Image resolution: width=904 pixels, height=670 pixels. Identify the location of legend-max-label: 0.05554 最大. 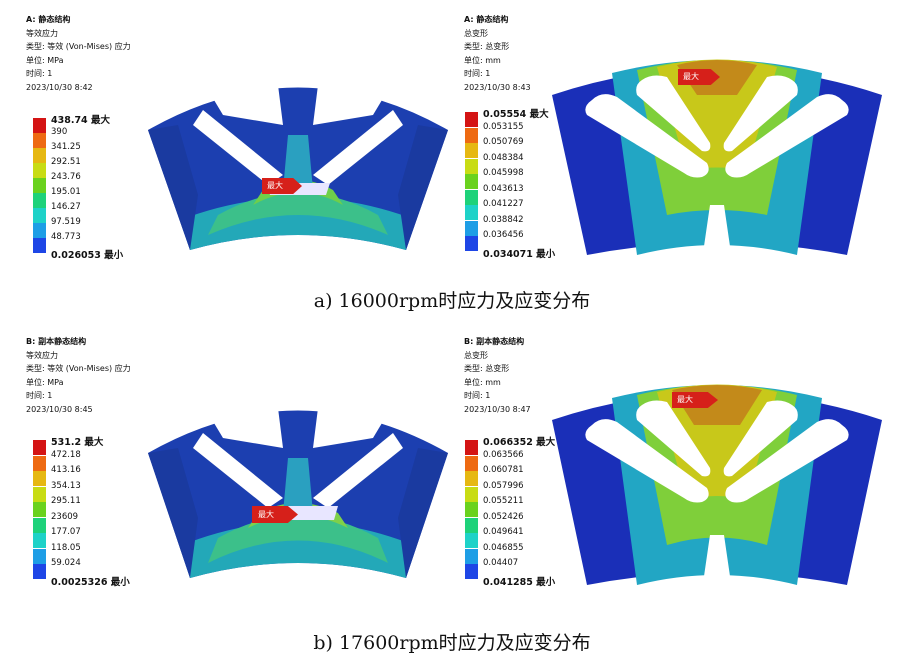
(516, 114).